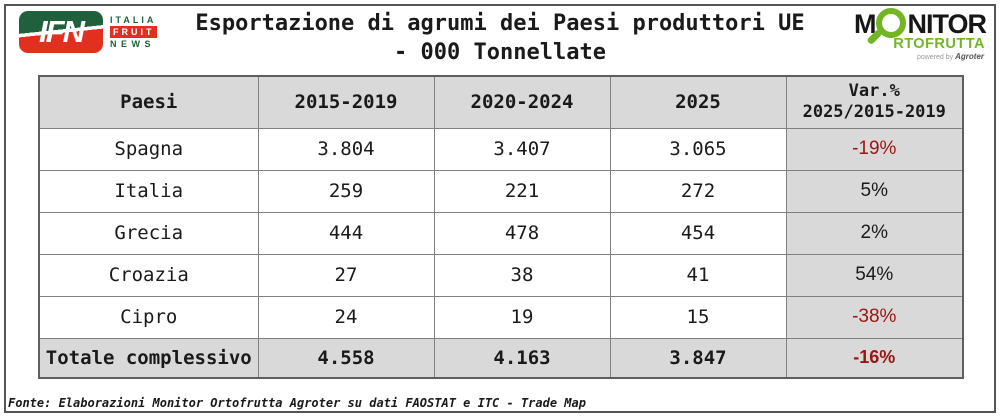  I want to click on value-cell: 221, so click(522, 191).